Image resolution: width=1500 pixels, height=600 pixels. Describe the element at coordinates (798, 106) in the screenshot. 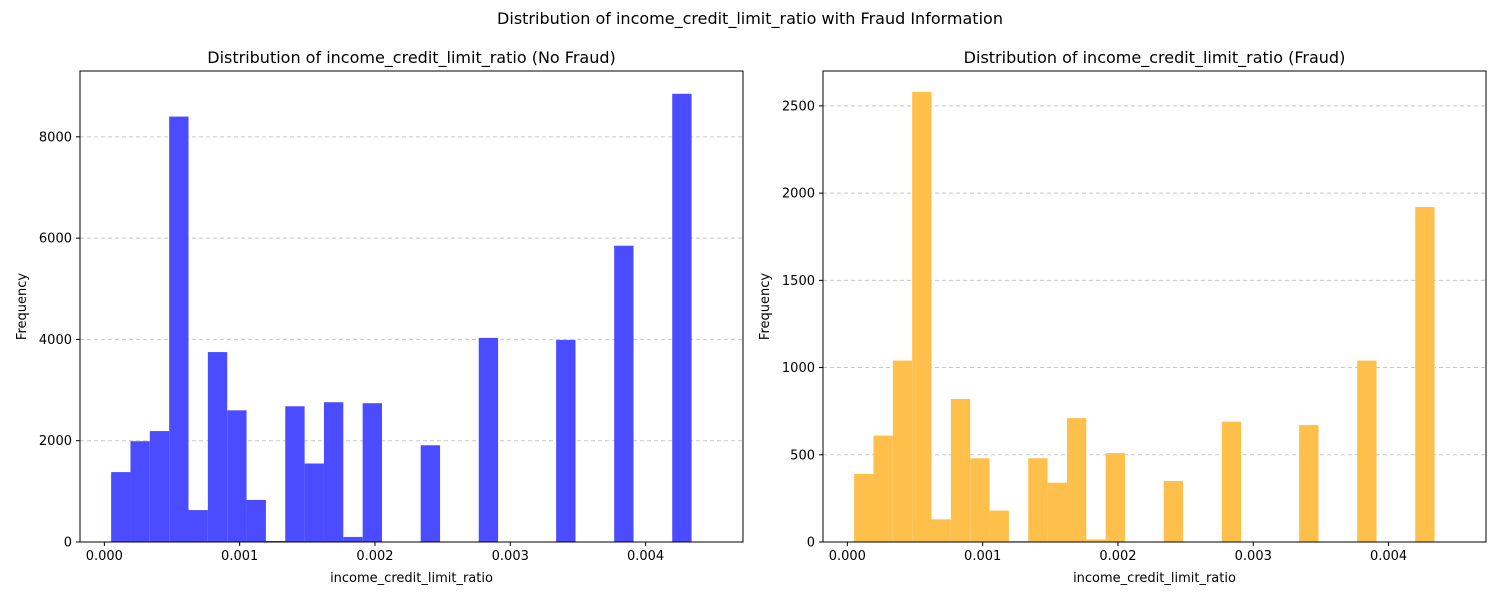

I see `y-tick-label: 2500` at that location.